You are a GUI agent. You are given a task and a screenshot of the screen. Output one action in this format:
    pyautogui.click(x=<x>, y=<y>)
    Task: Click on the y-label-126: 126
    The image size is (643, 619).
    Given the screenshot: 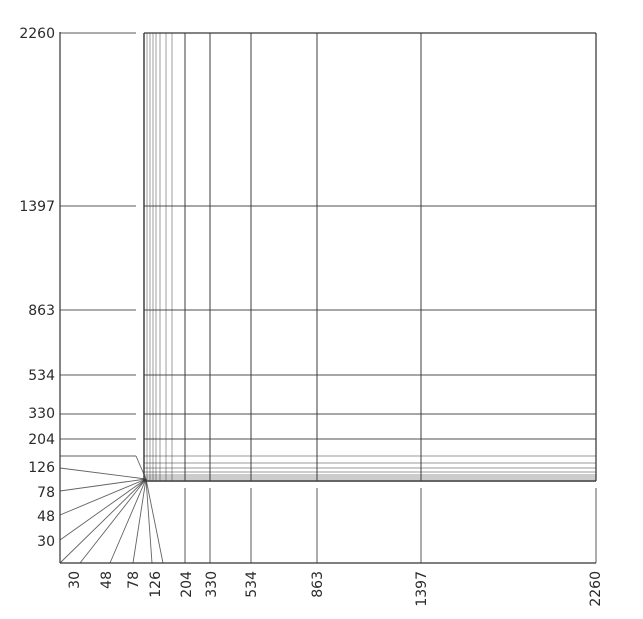 What is the action you would take?
    pyautogui.click(x=41, y=468)
    